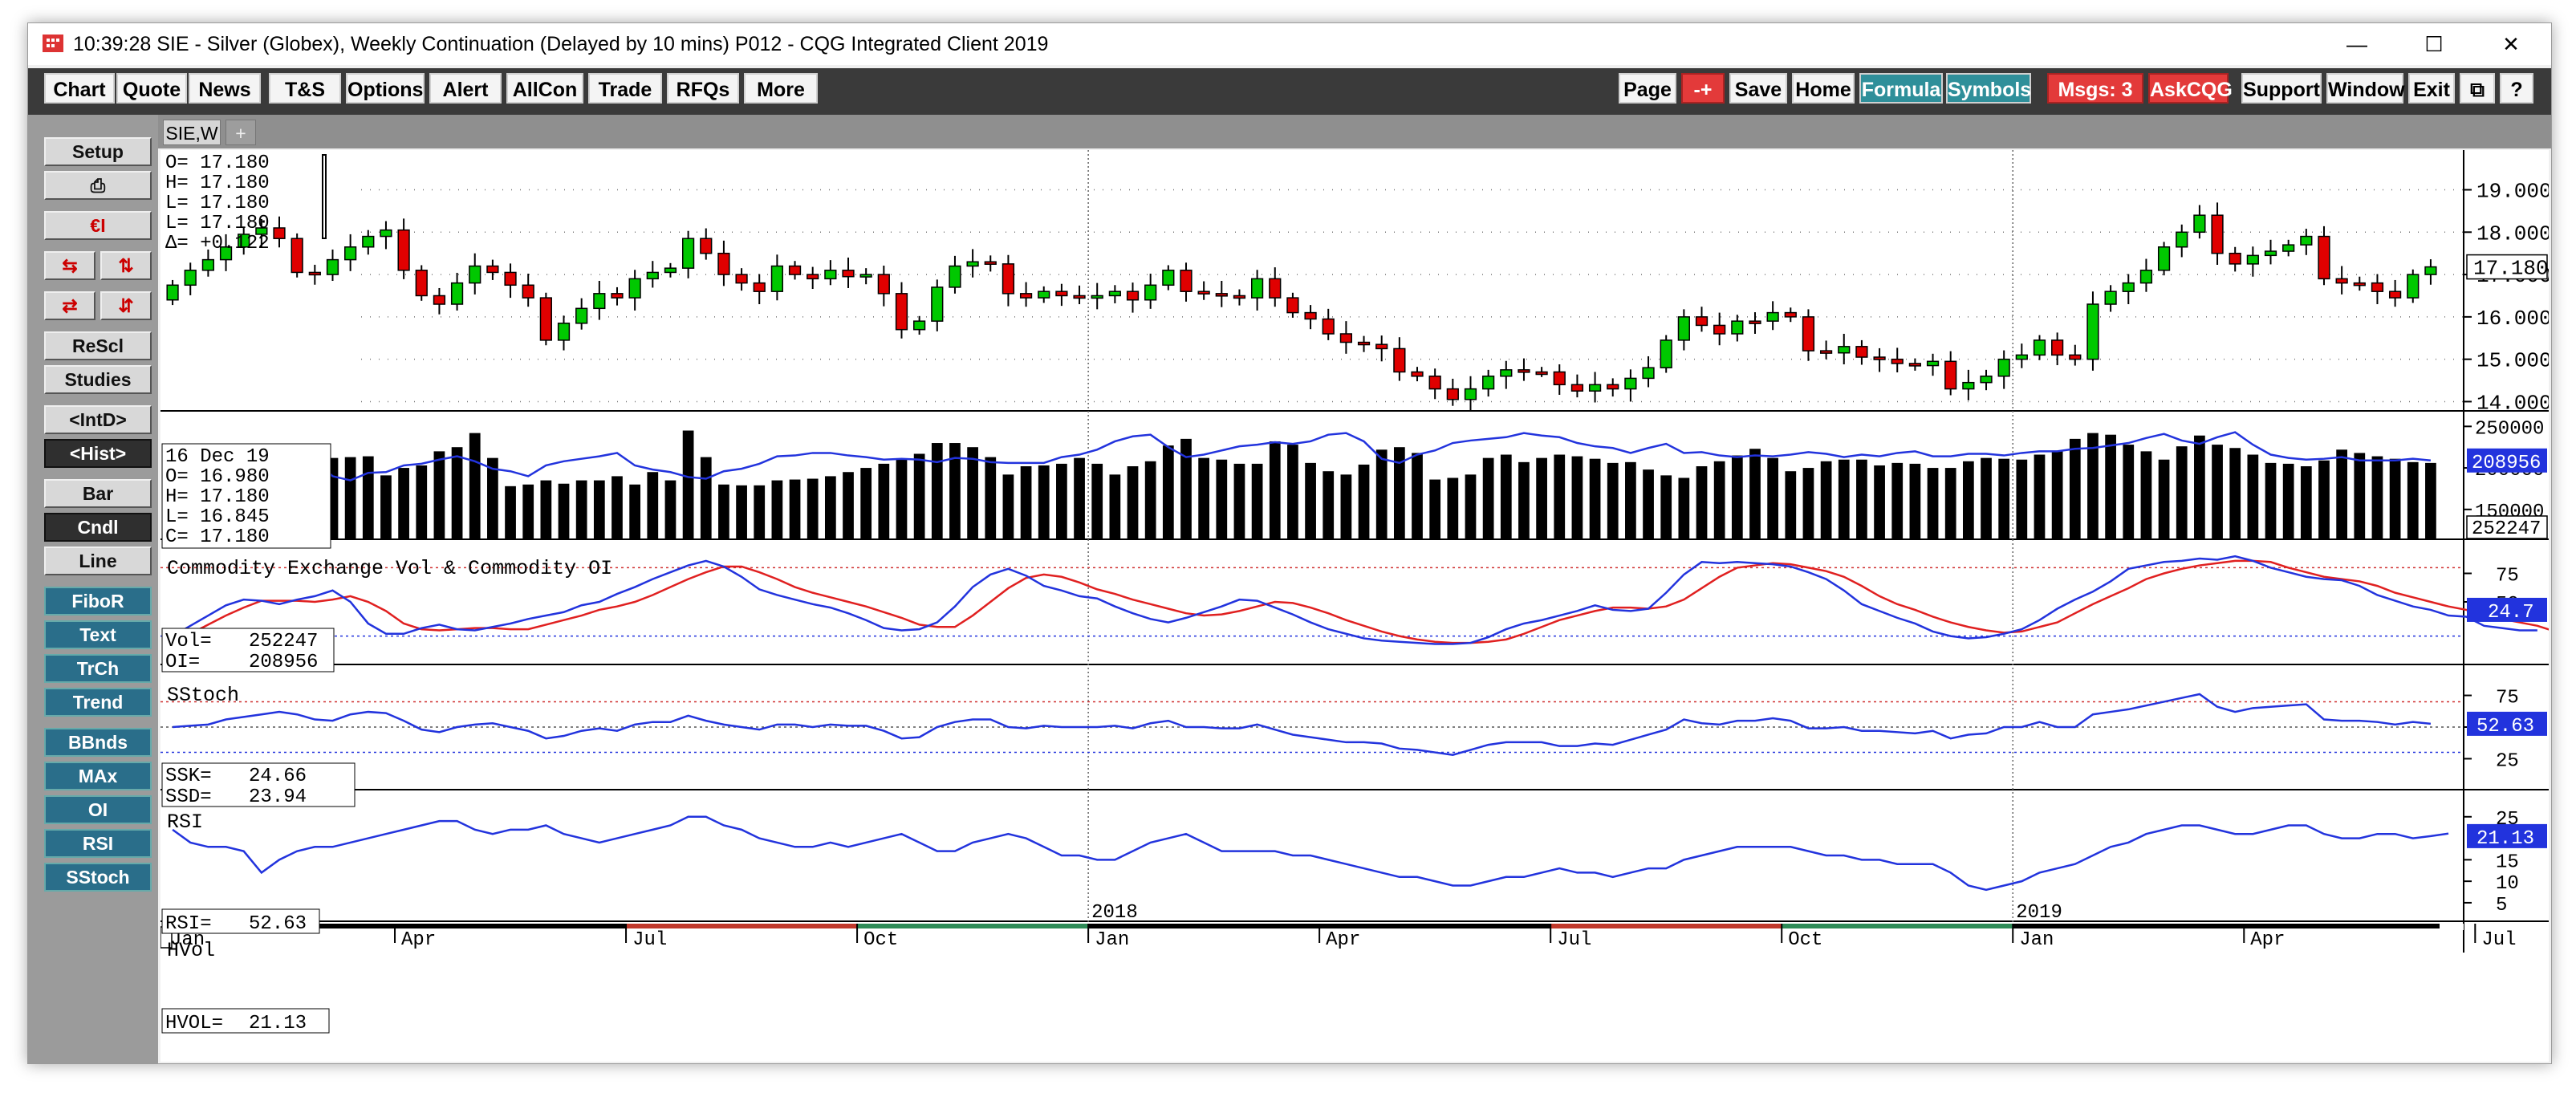 The image size is (2576, 1093). Describe the element at coordinates (69, 265) in the screenshot. I see `scroll-horizontal-icon: ⇆` at that location.